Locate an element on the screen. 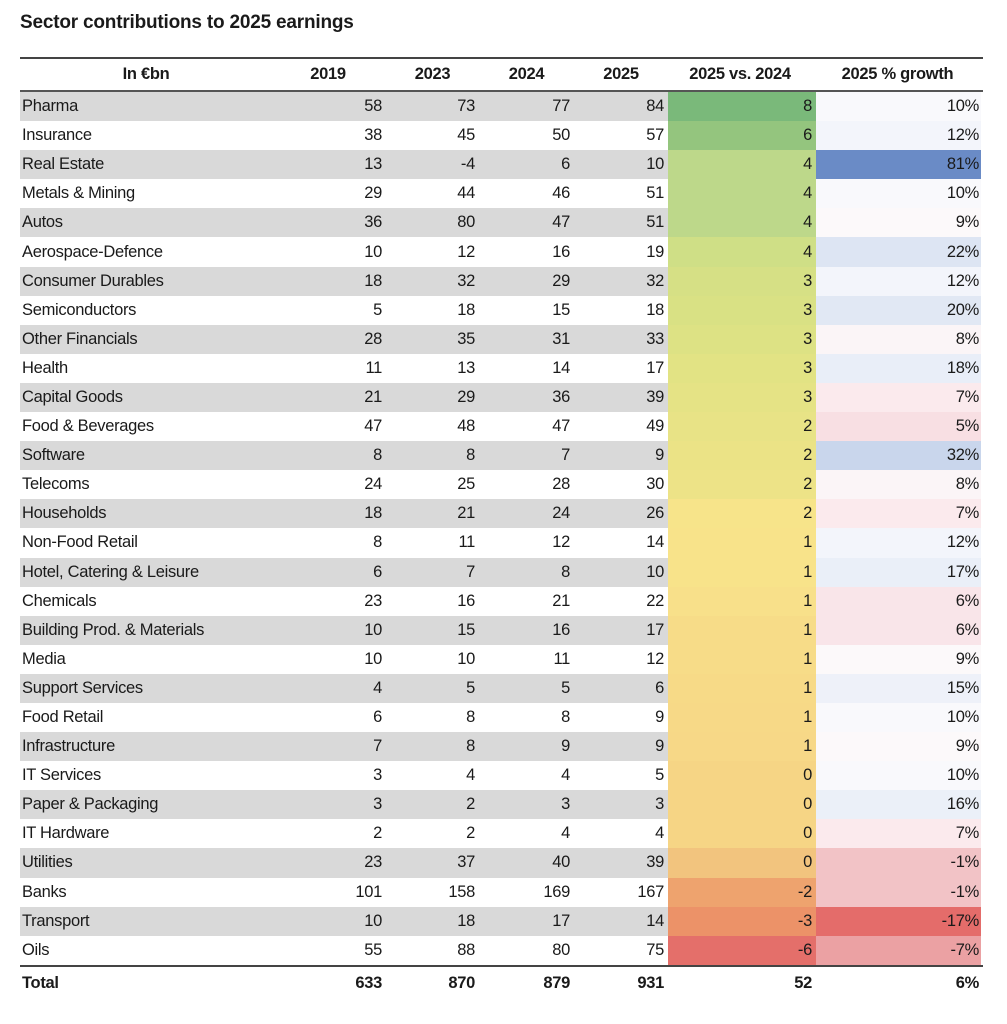 This screenshot has width=1007, height=1024. sector-name: Oils is located at coordinates (36, 949).